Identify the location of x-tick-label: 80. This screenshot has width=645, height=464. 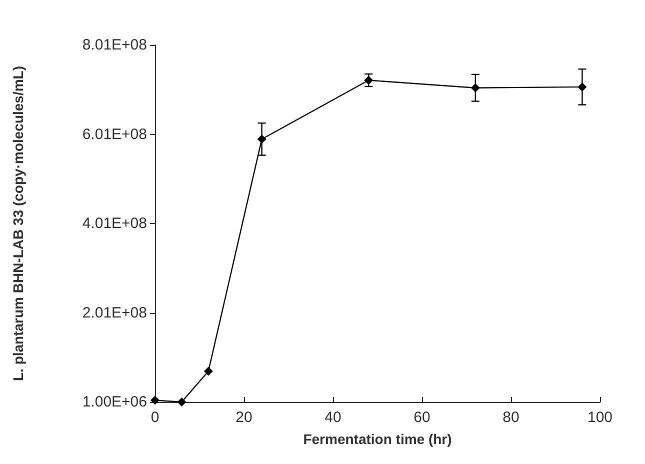
(511, 417).